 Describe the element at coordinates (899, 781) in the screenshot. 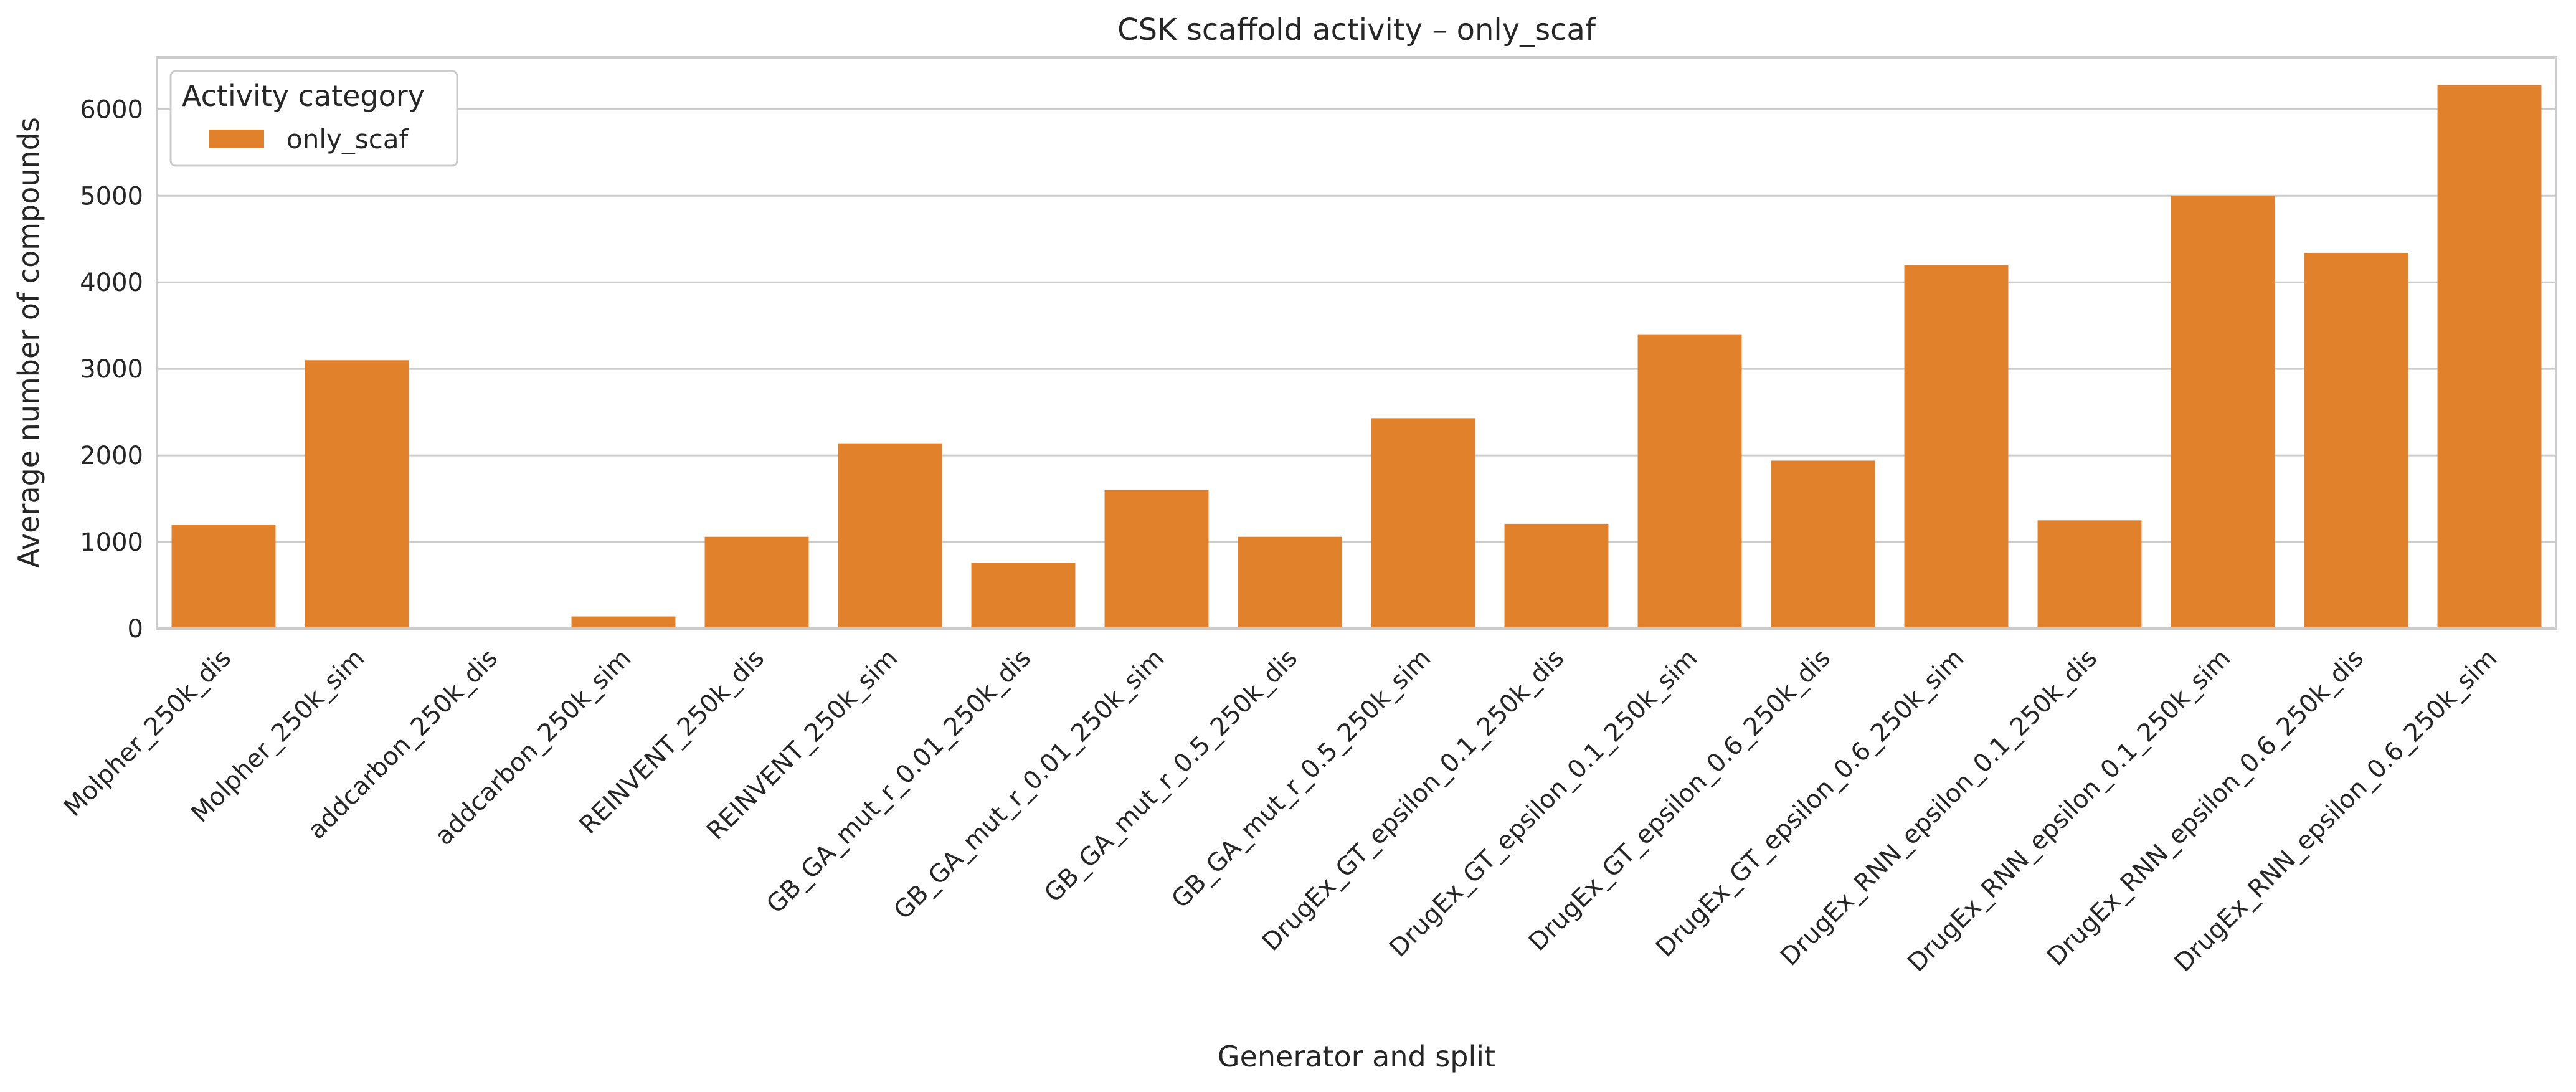

I see `x-tick-label: GB_GA_mut_r_0.01_250k_dis` at that location.